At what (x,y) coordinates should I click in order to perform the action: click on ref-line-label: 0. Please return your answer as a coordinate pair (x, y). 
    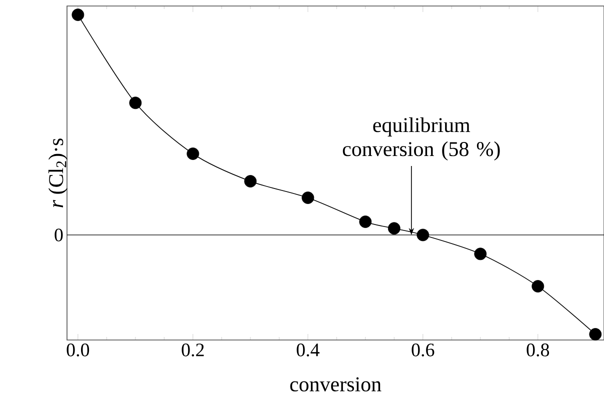
    Looking at the image, I should click on (58, 235).